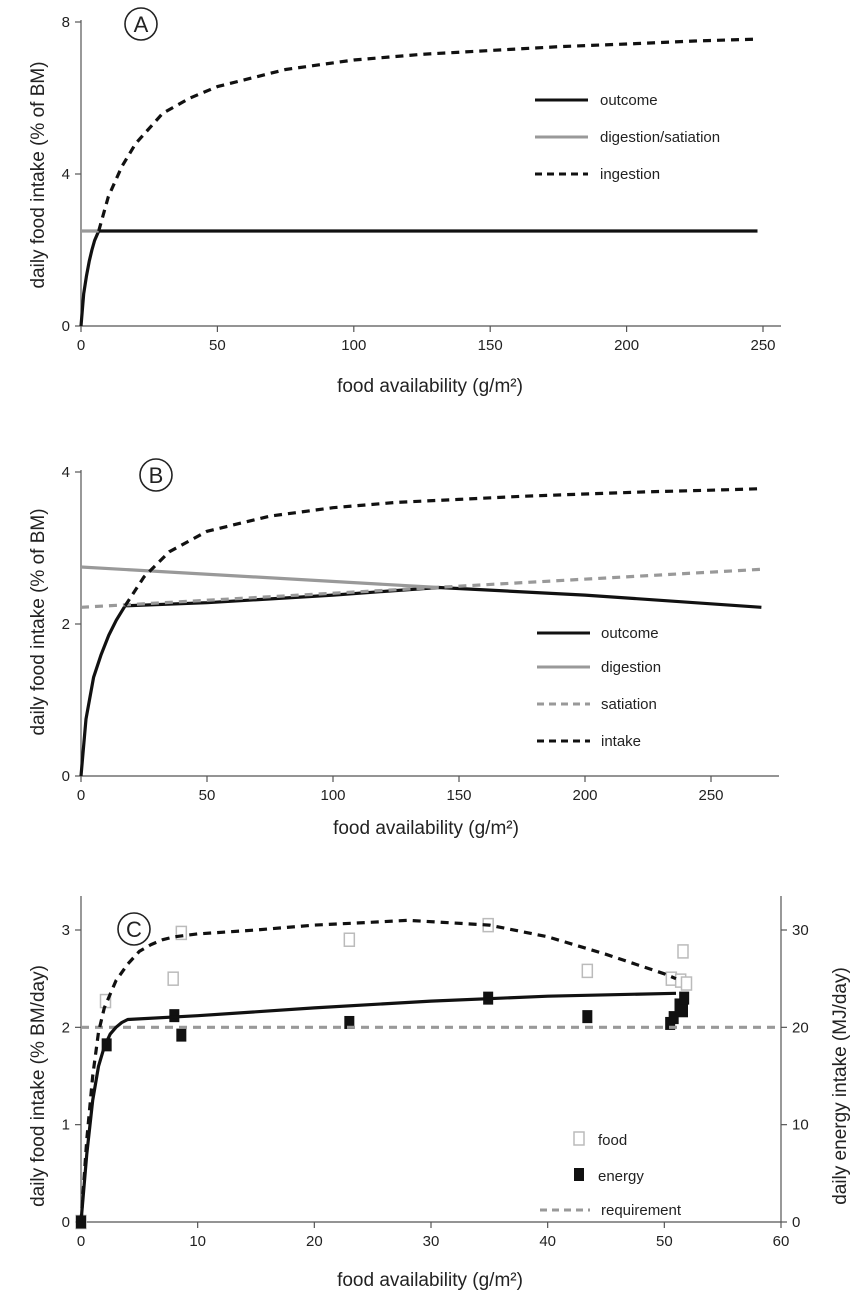 Image resolution: width=857 pixels, height=1296 pixels. Describe the element at coordinates (427, 134) in the screenshot. I see `series-line-ingestion` at that location.